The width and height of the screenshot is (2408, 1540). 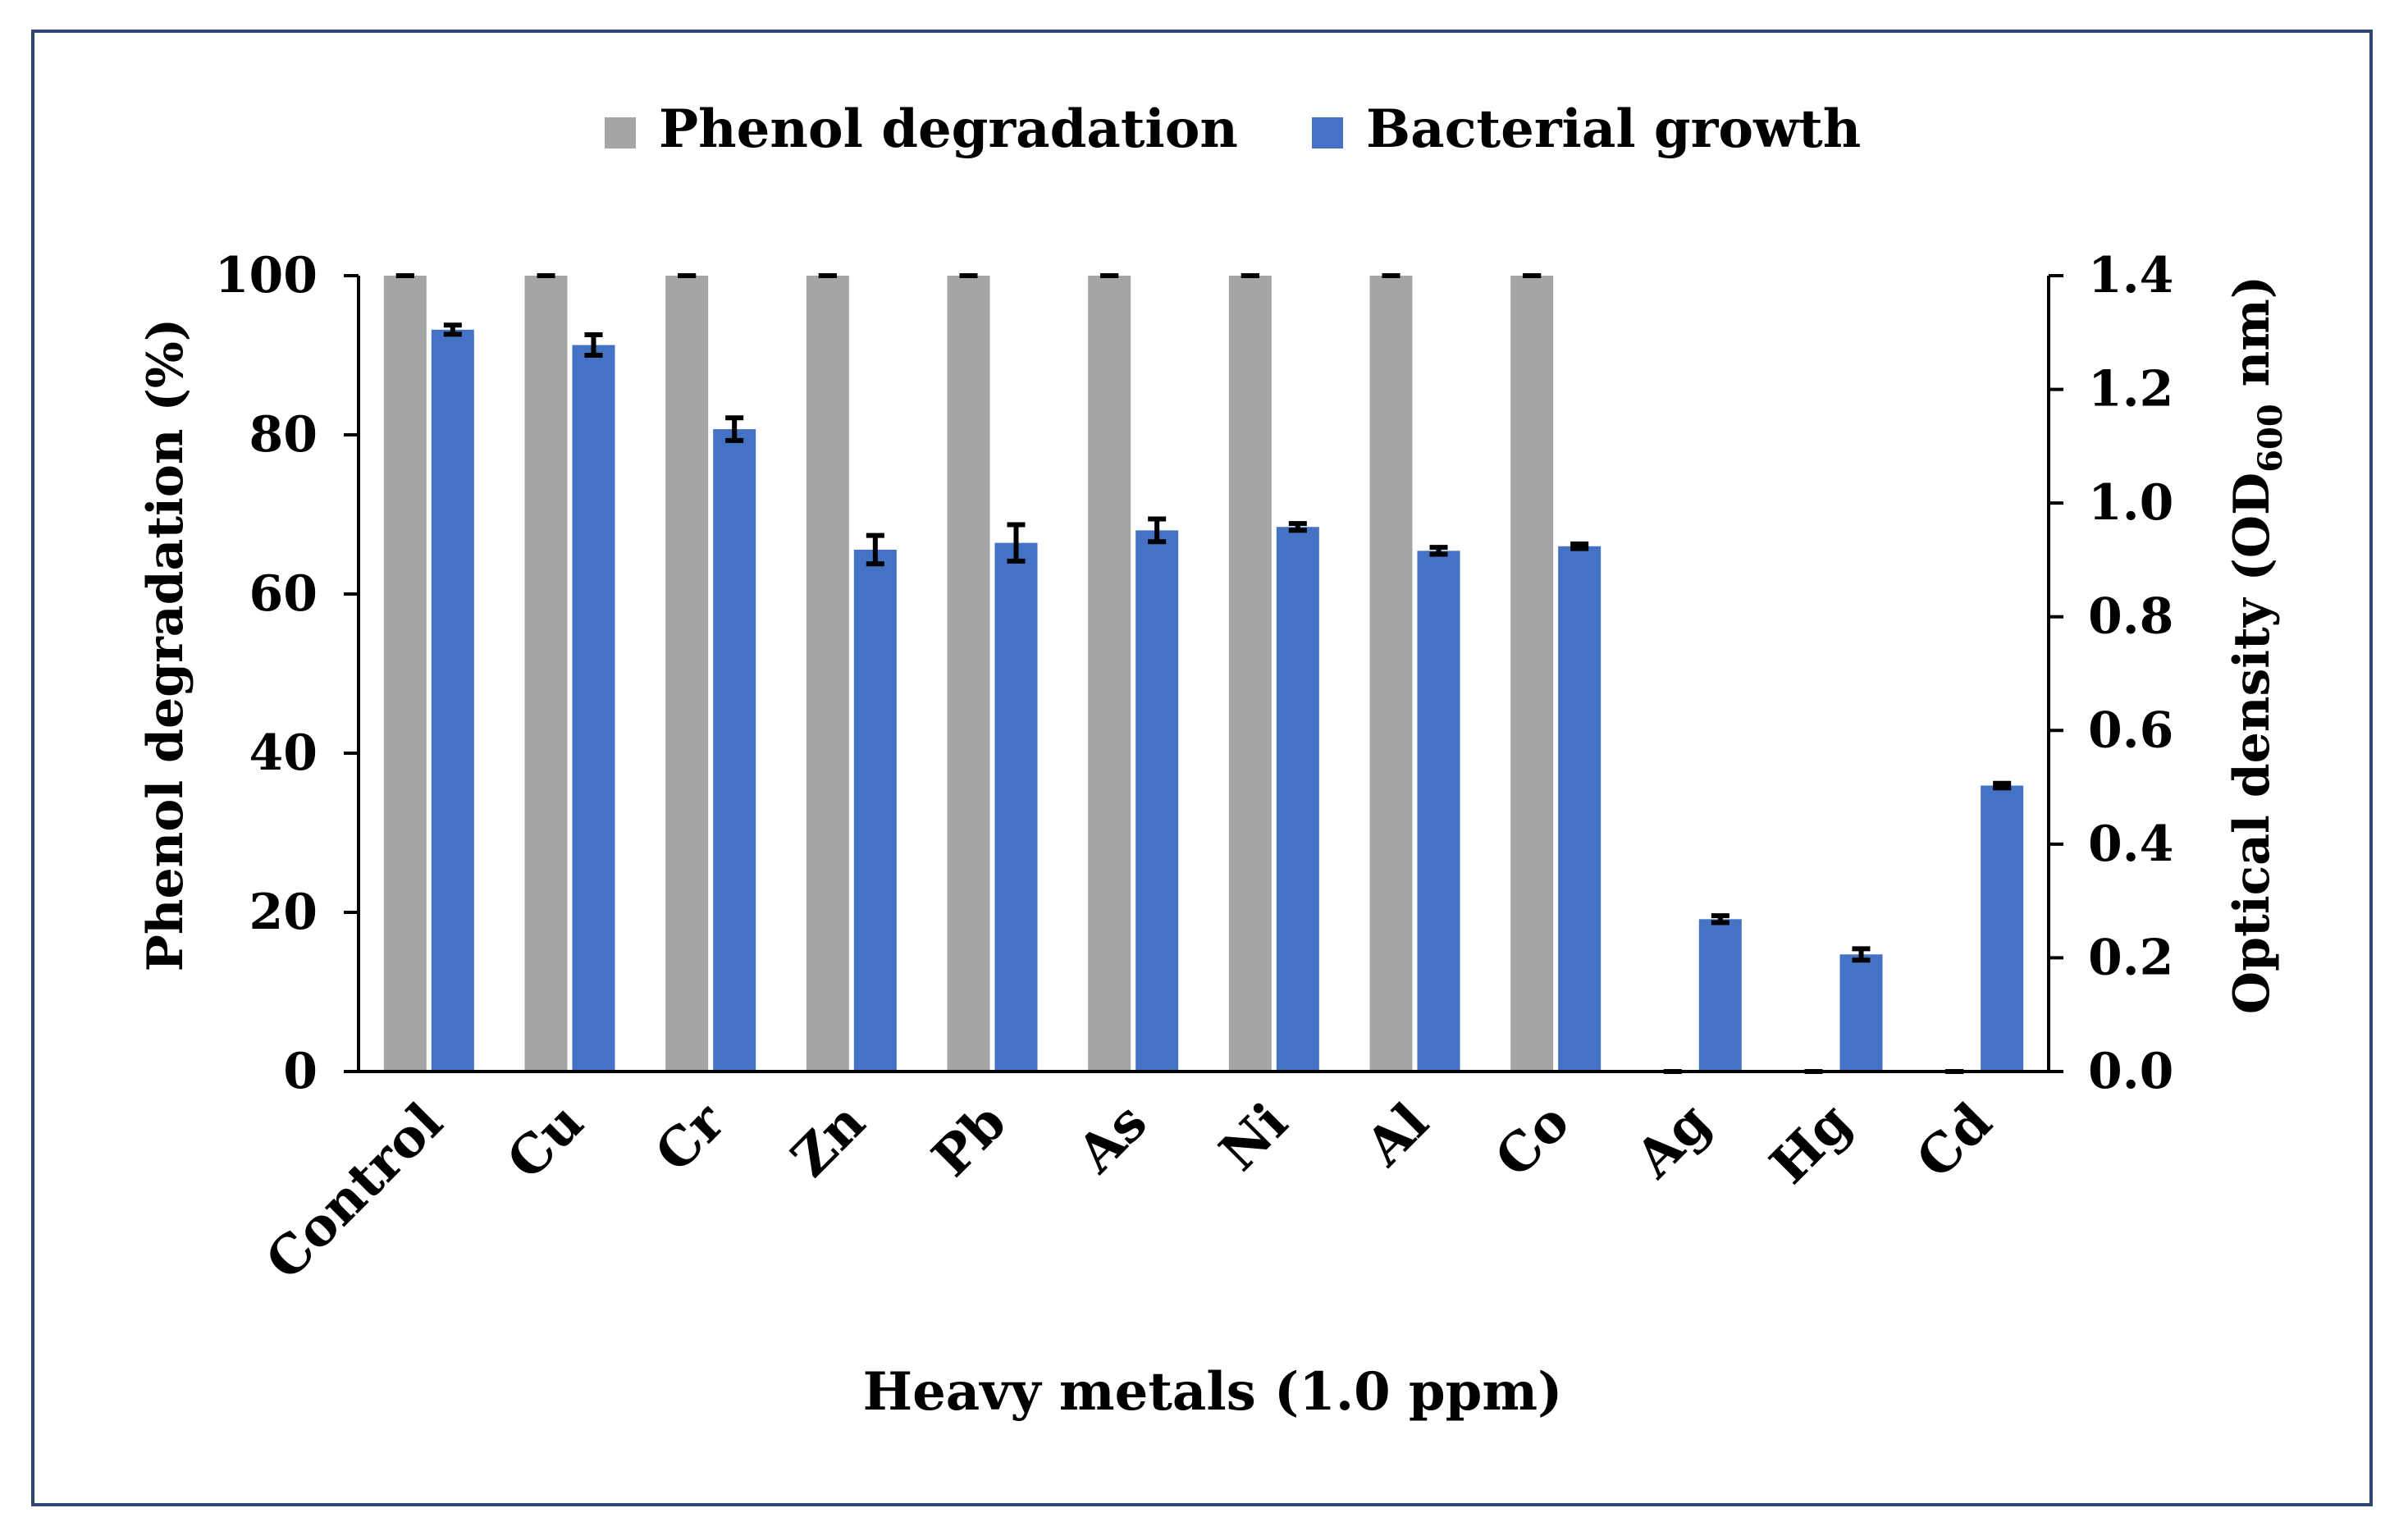 What do you see at coordinates (2252, 340) in the screenshot?
I see `y2-axis-title-suffix: nm)` at bounding box center [2252, 340].